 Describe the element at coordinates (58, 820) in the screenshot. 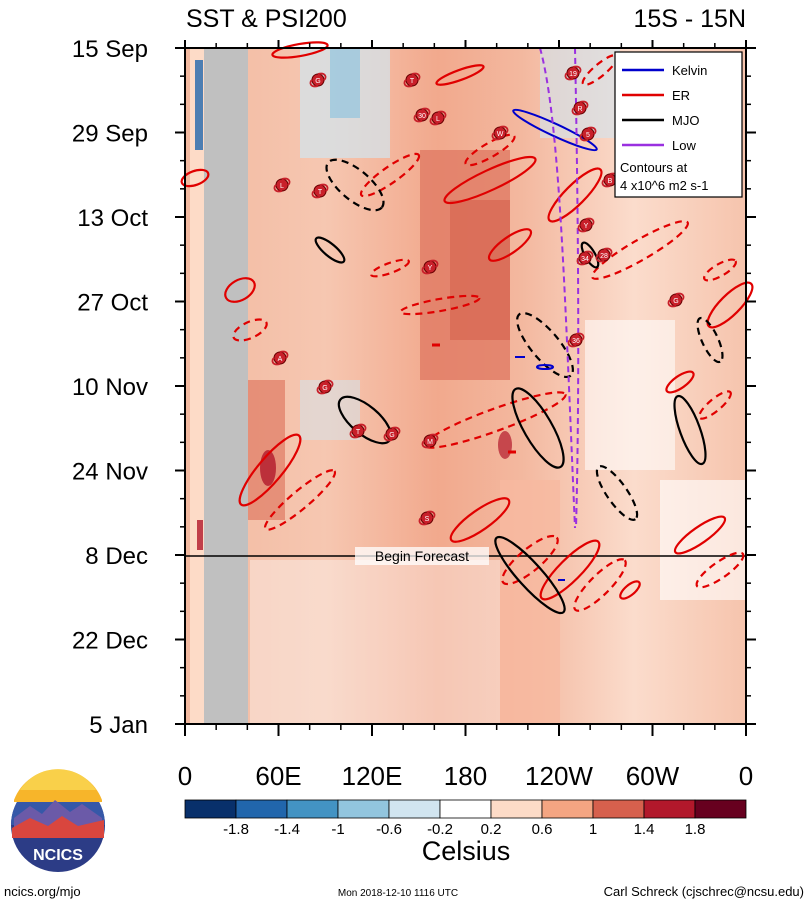

I see `ncics-logo: NCICS` at that location.